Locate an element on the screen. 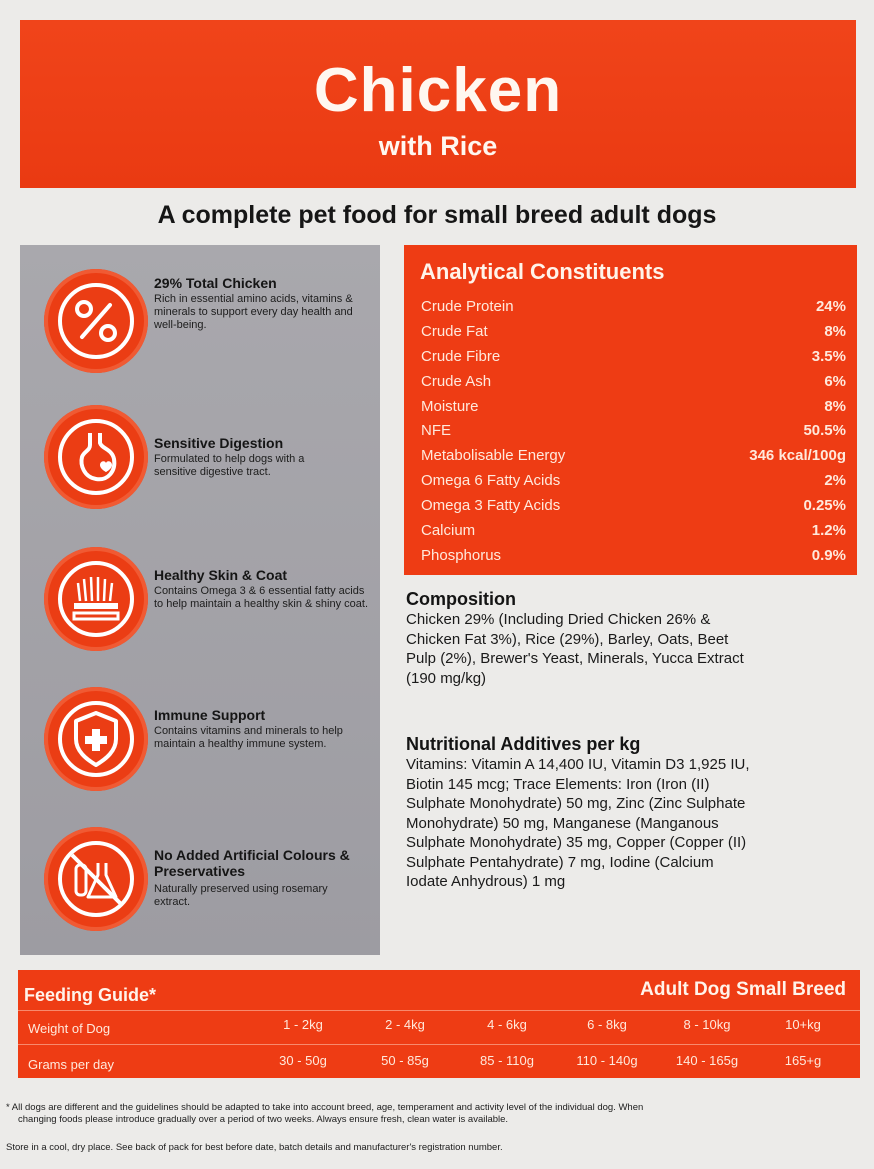 The image size is (874, 1169). composition-line: (190 mg/kg) is located at coordinates (446, 678).